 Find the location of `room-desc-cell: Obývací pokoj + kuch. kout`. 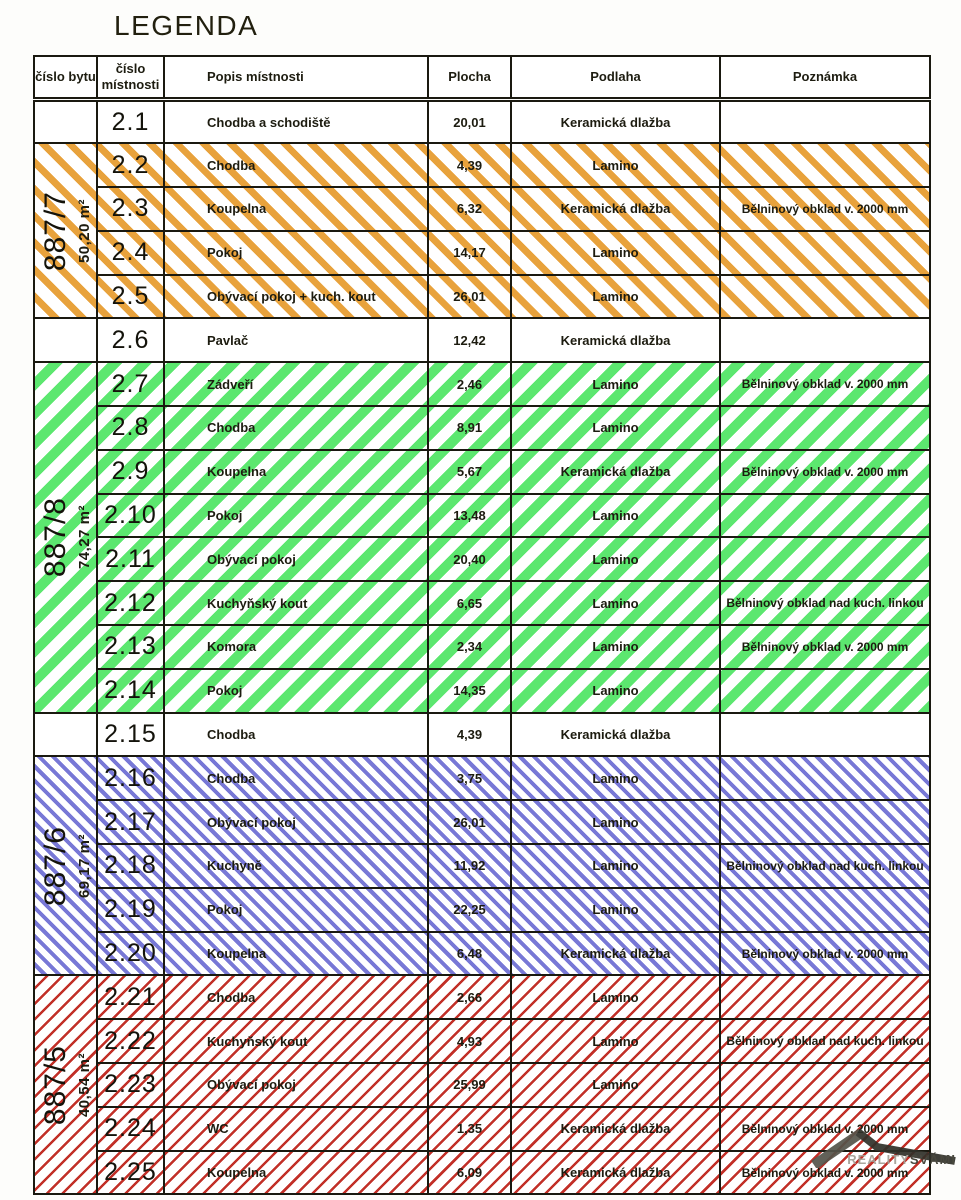

room-desc-cell: Obývací pokoj + kuch. kout is located at coordinates (296, 296).